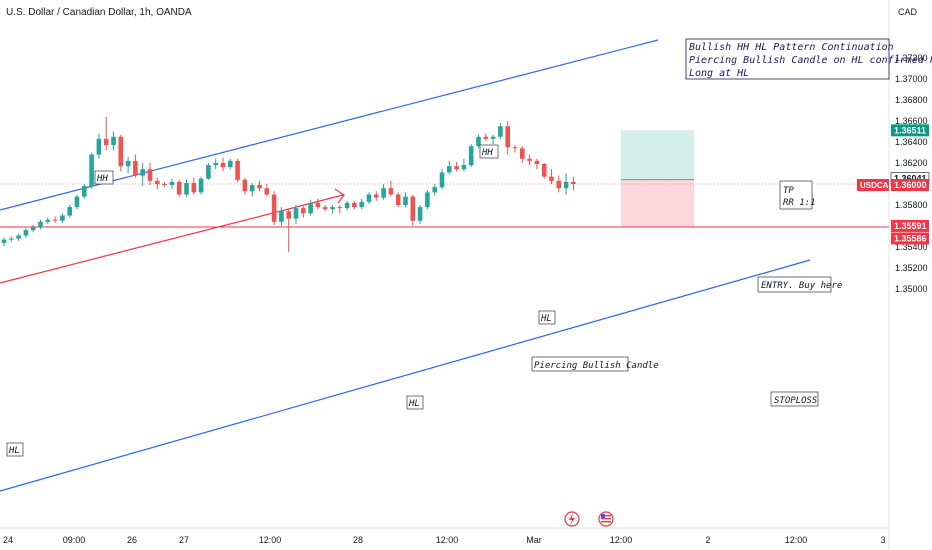 Image resolution: width=932 pixels, height=550 pixels. I want to click on stoploss-text: STOPLOSS, so click(796, 401).